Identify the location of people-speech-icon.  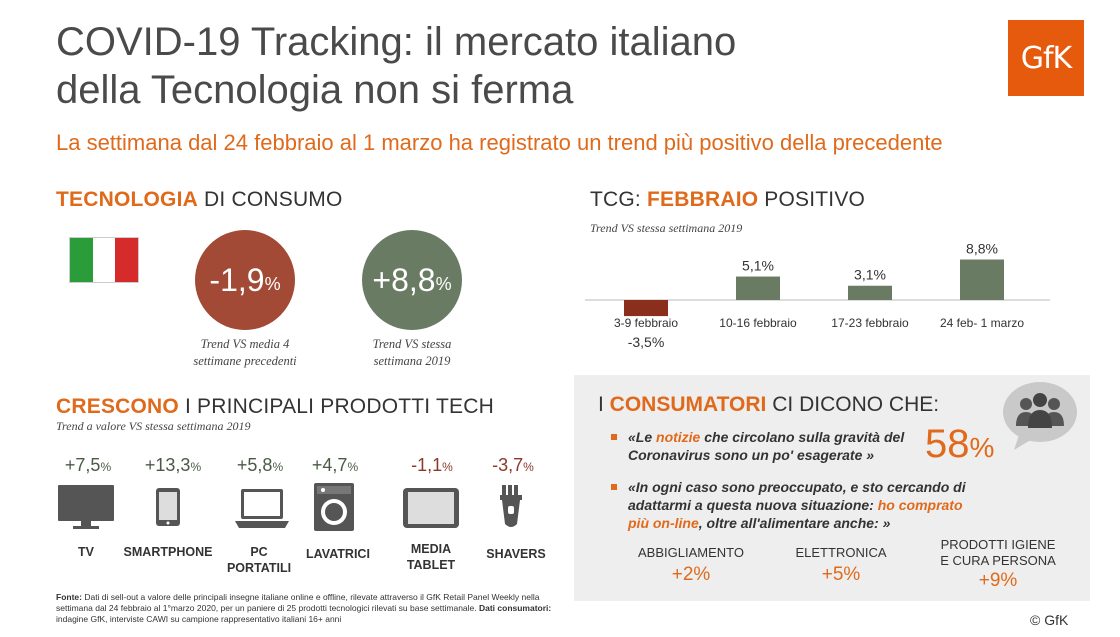
(1040, 416).